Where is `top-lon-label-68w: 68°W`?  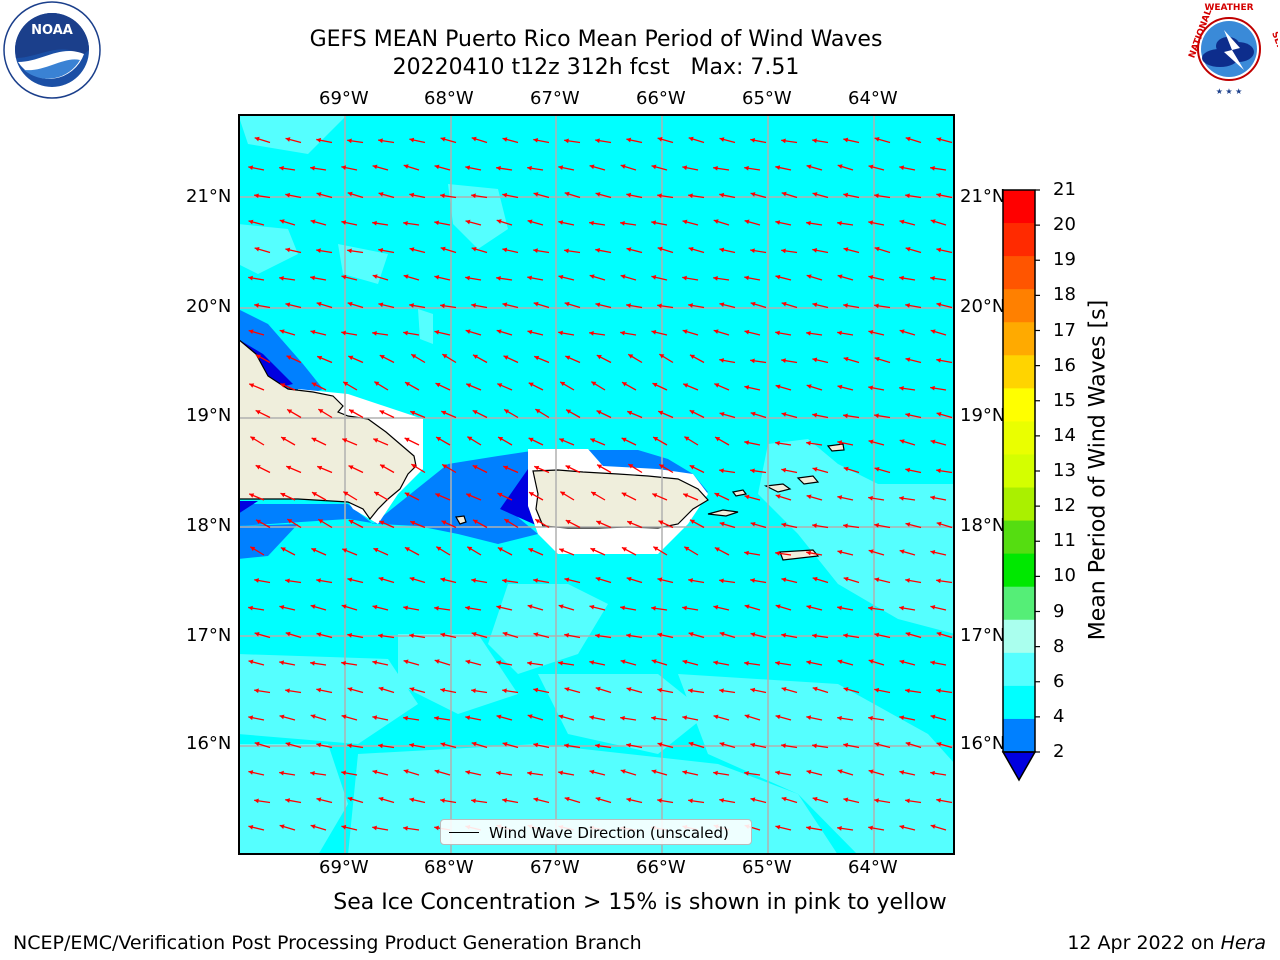 top-lon-label-68w: 68°W is located at coordinates (449, 98).